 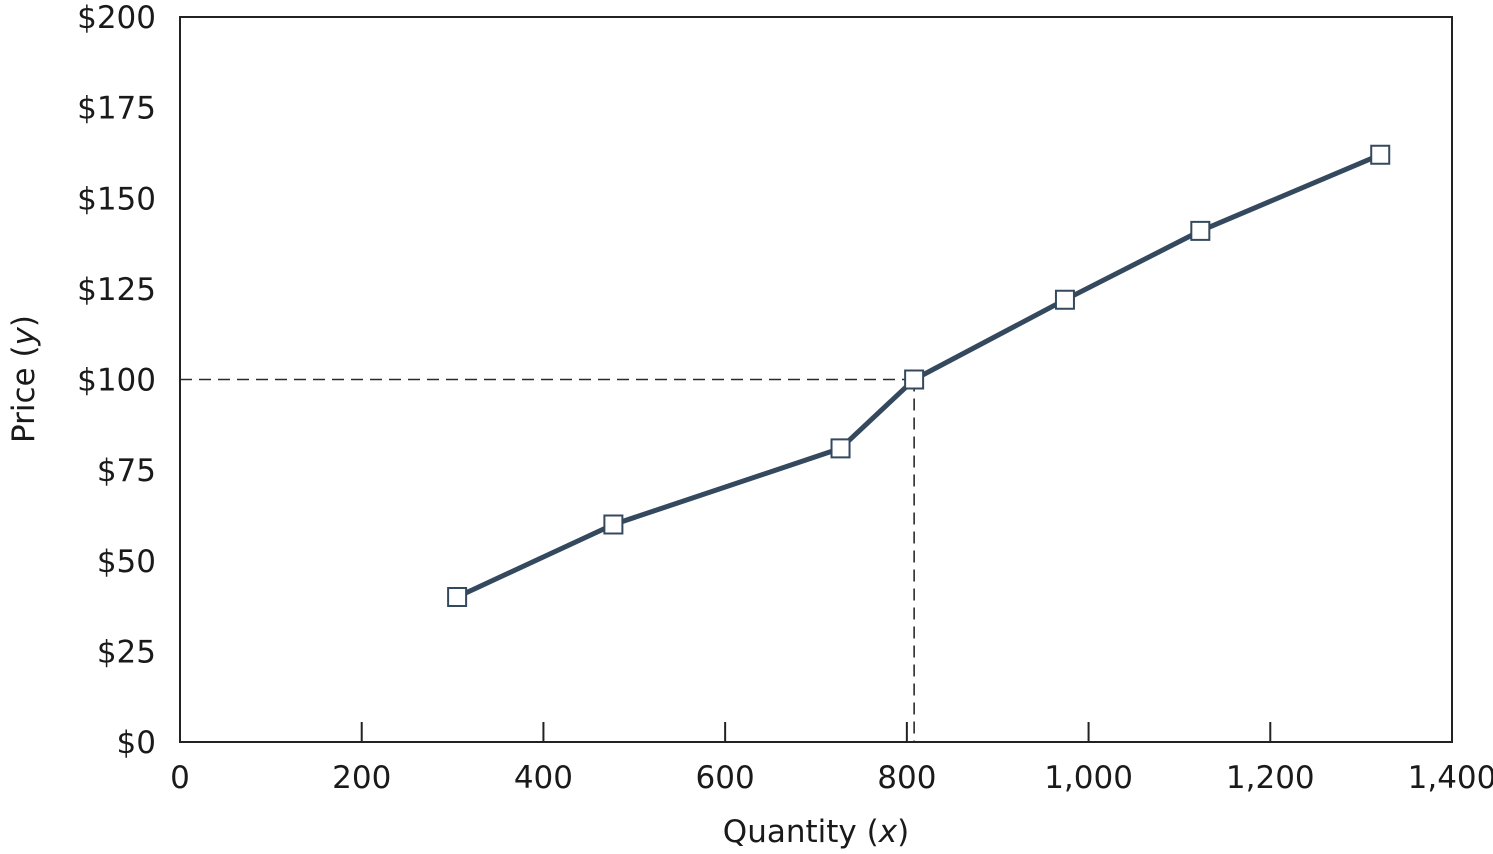 I want to click on x-tick-label: 200, so click(x=361, y=778).